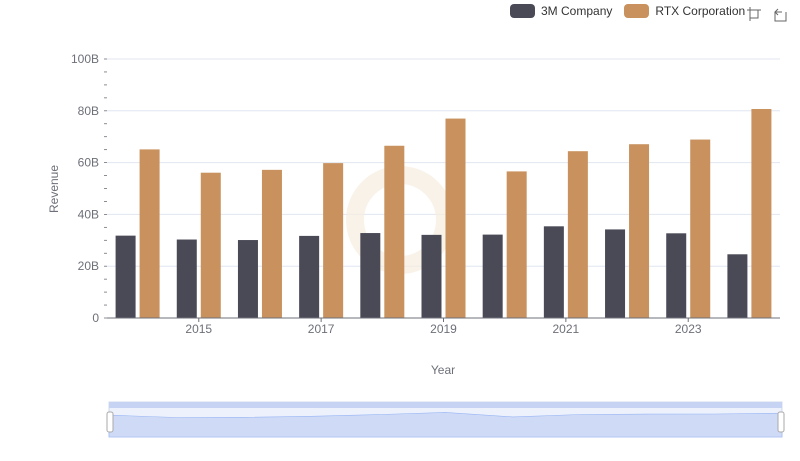 This screenshot has width=800, height=461. Describe the element at coordinates (85, 59) in the screenshot. I see `y-tick-label: 100B` at that location.